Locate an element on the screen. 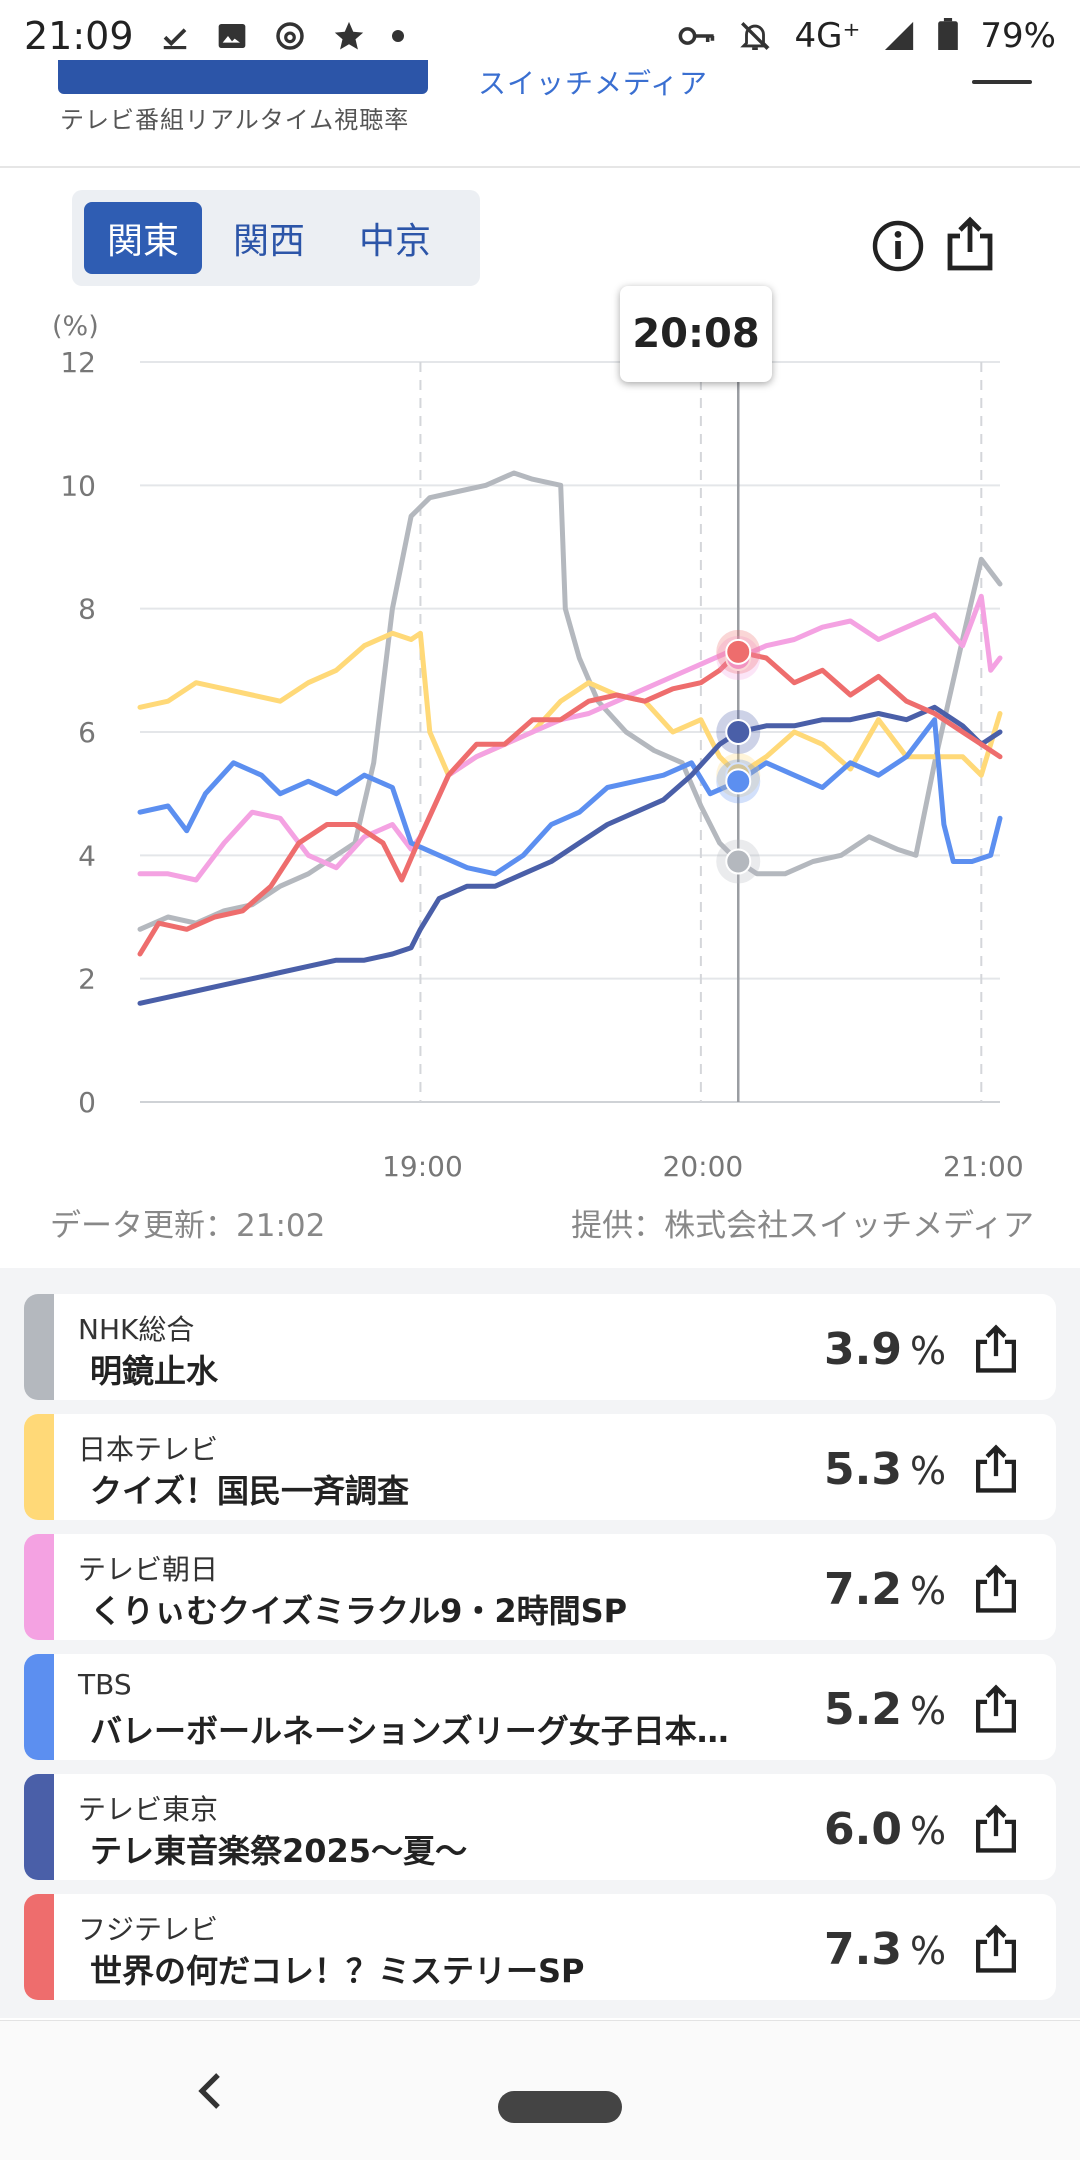 Image resolution: width=1080 pixels, height=2160 pixels. chevron-left-icon is located at coordinates (210, 2091).